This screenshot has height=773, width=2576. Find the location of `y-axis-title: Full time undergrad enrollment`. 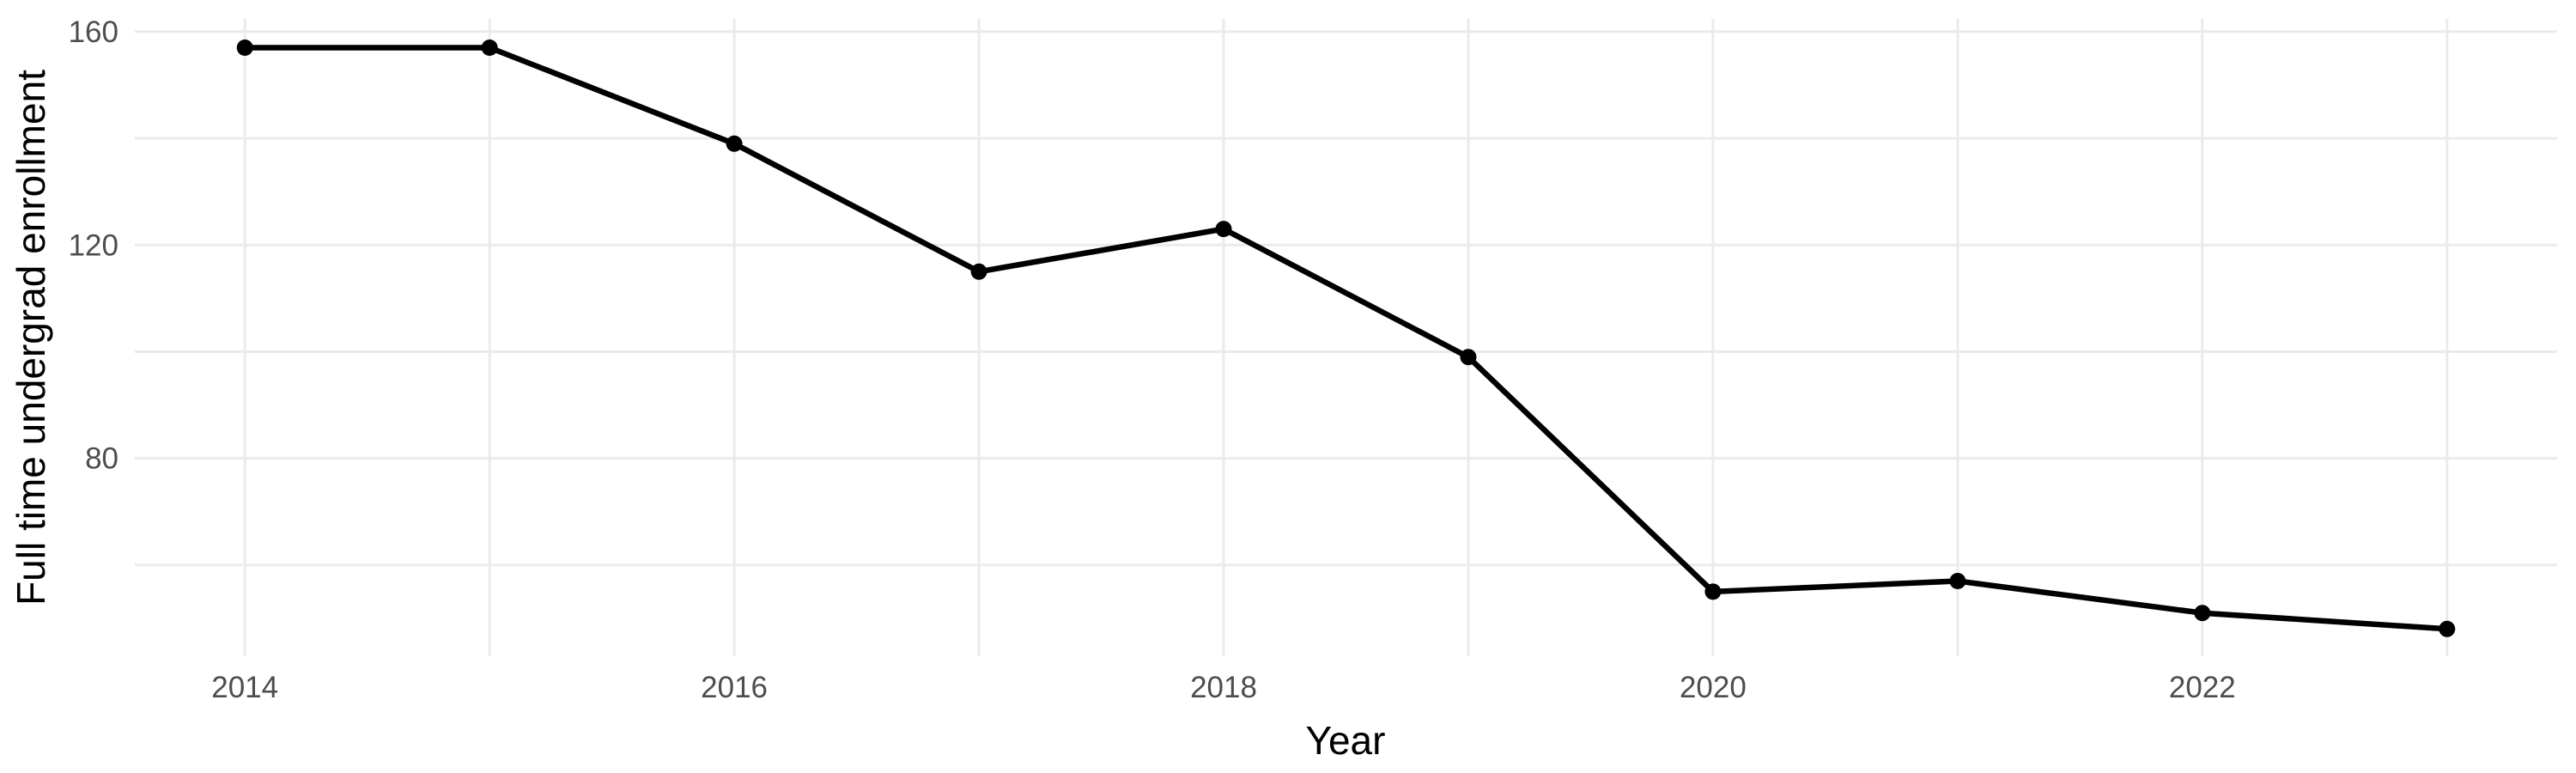

y-axis-title: Full time undergrad enrollment is located at coordinates (31, 338).